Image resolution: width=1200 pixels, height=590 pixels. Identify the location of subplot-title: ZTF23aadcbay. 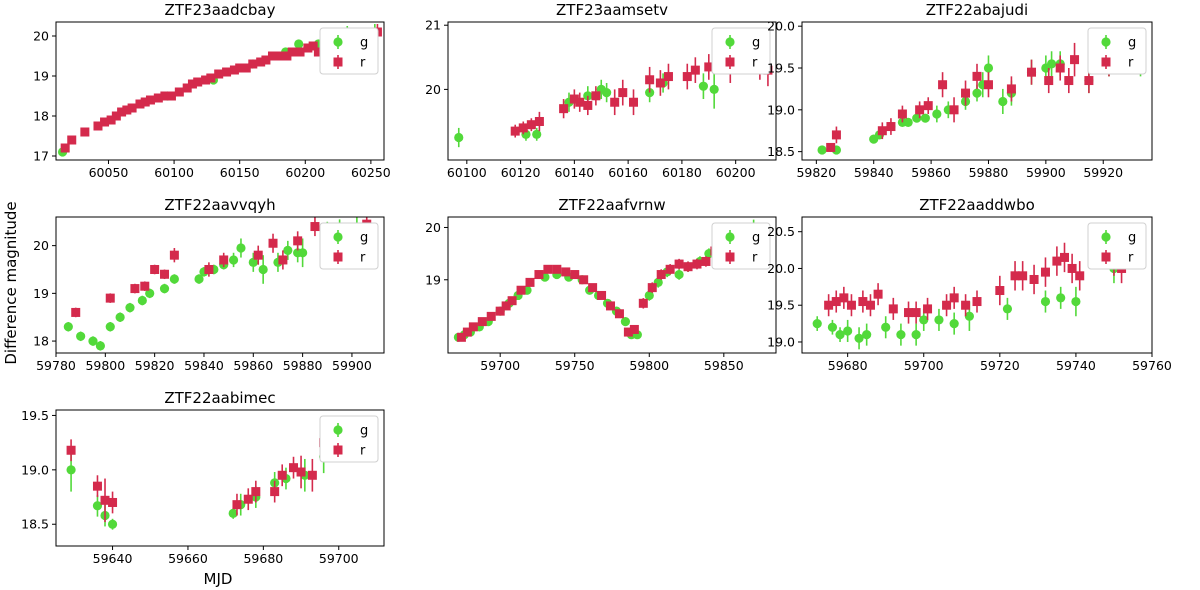
(220, 10).